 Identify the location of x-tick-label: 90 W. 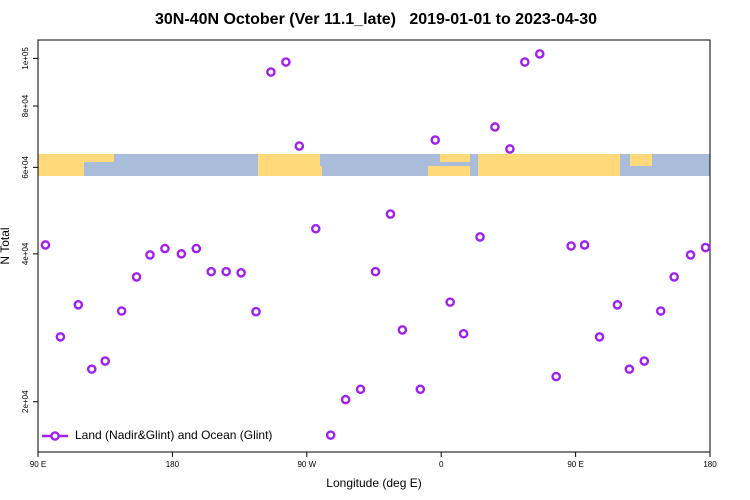
(306, 464).